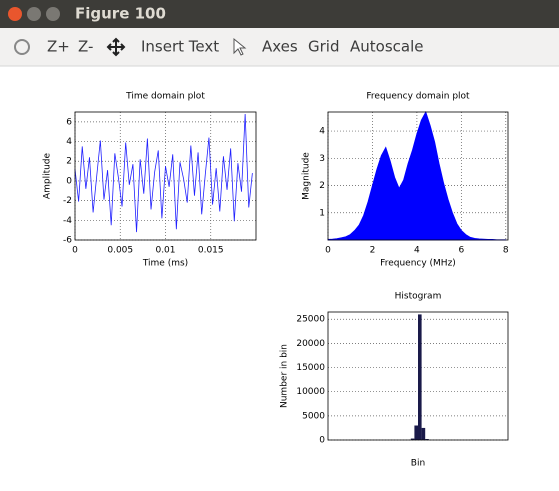  Describe the element at coordinates (418, 97) in the screenshot. I see `chart-title: Frequency domain plot` at that location.